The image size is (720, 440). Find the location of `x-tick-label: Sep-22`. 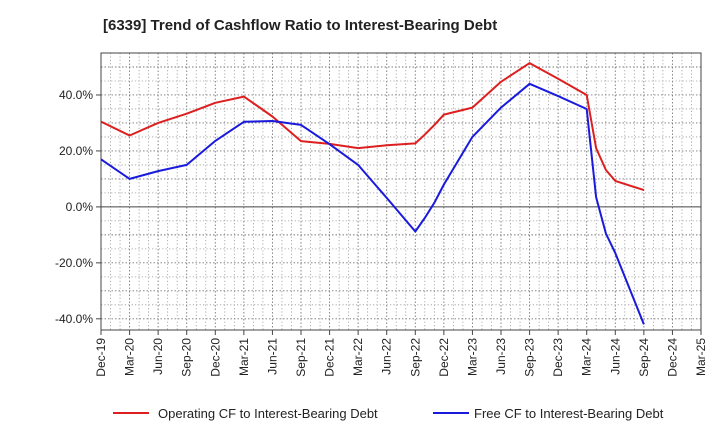

x-tick-label: Sep-22 is located at coordinates (415, 357).